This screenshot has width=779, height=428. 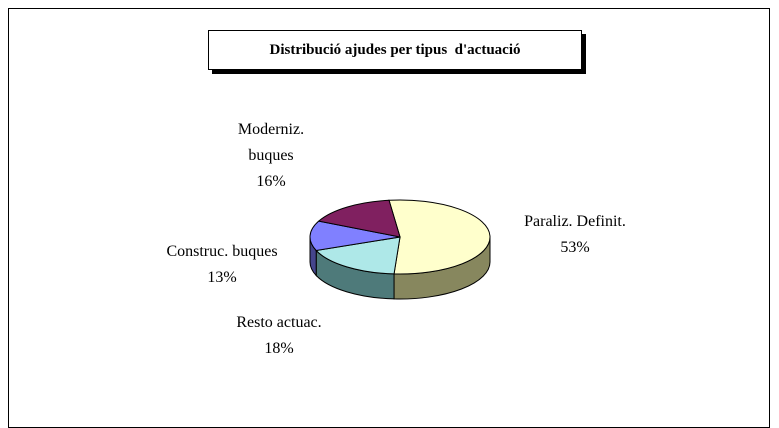 I want to click on category-label: Paraliz. Definit., so click(x=575, y=221).